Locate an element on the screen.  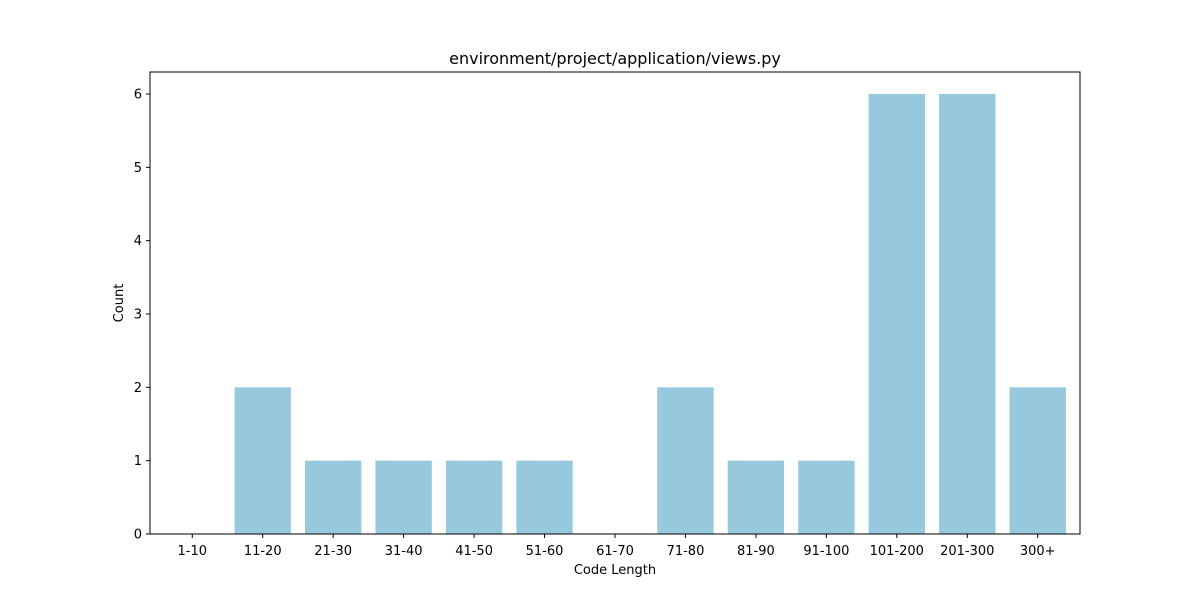
x-tick-label: 21-30 is located at coordinates (333, 551).